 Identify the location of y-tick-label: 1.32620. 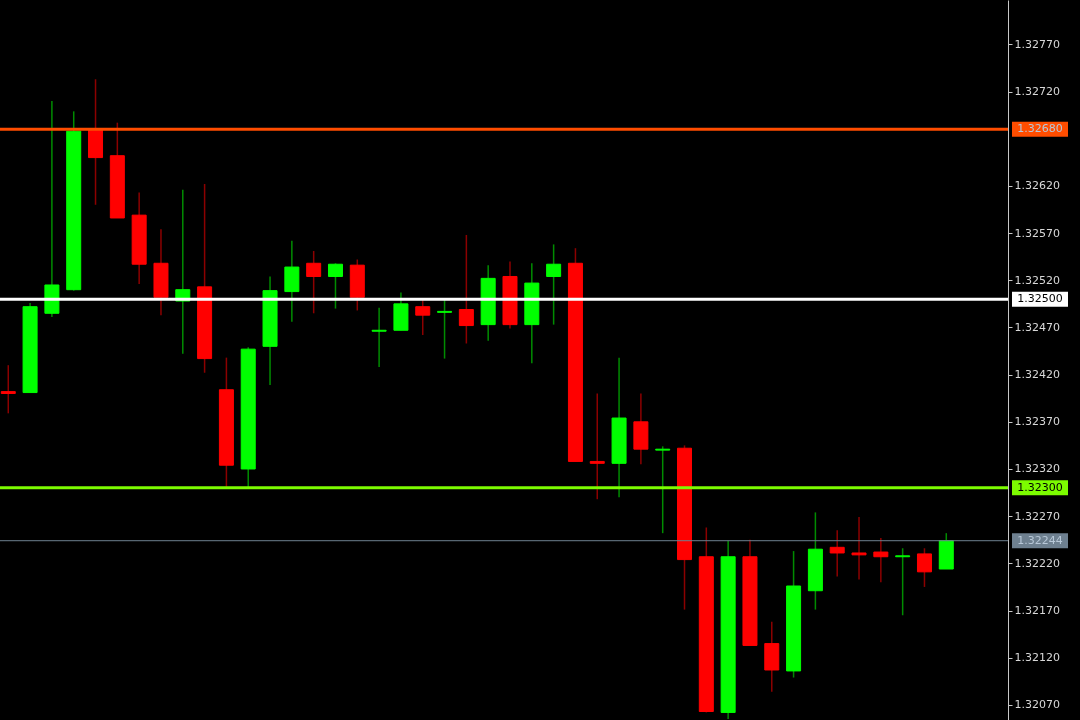
(1037, 186).